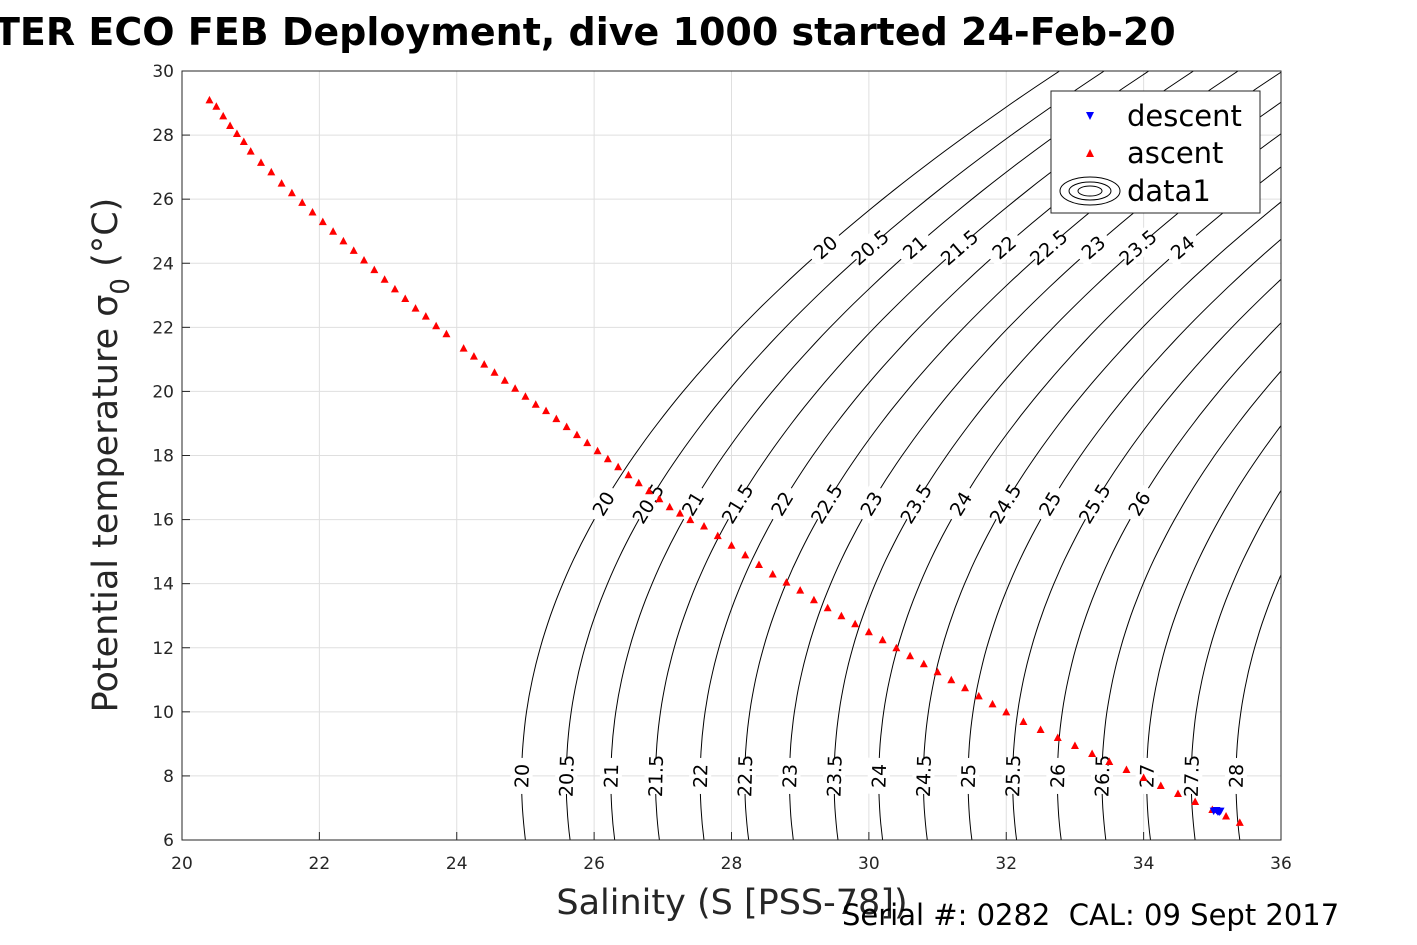 This screenshot has width=1417, height=945. Describe the element at coordinates (163, 392) in the screenshot. I see `y-tick-label: 20` at that location.